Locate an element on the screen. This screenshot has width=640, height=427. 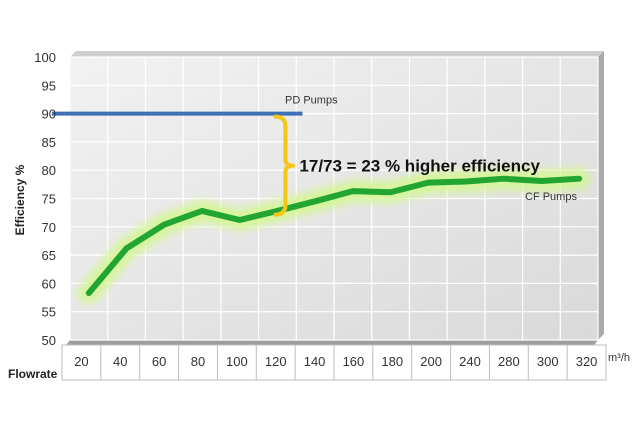
x-tick-label: 200 is located at coordinates (431, 361).